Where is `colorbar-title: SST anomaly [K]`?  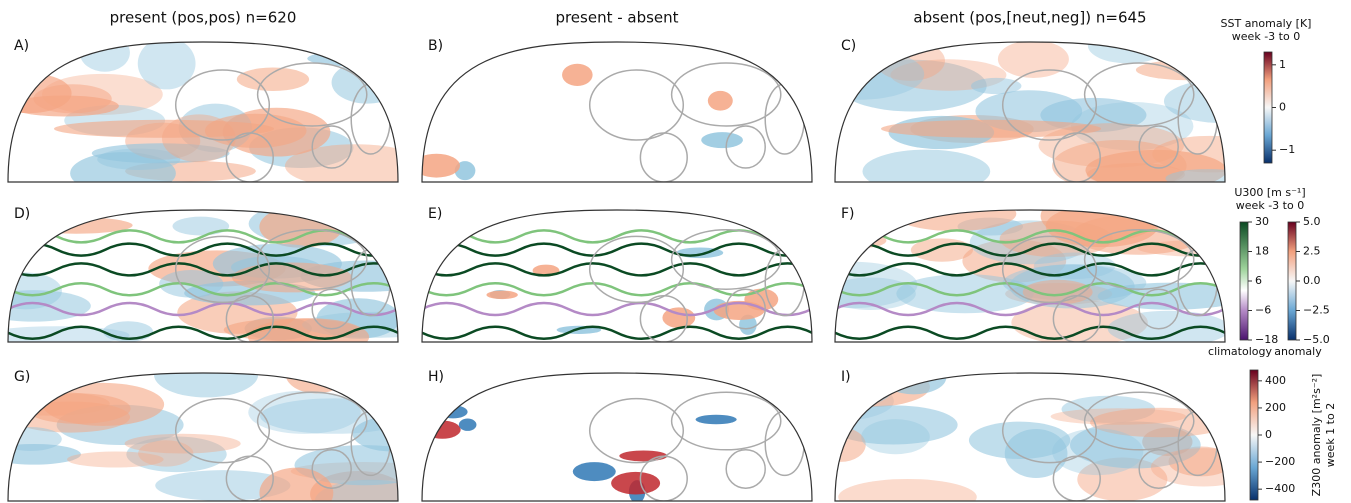
colorbar-title: SST anomaly [K] is located at coordinates (1266, 23).